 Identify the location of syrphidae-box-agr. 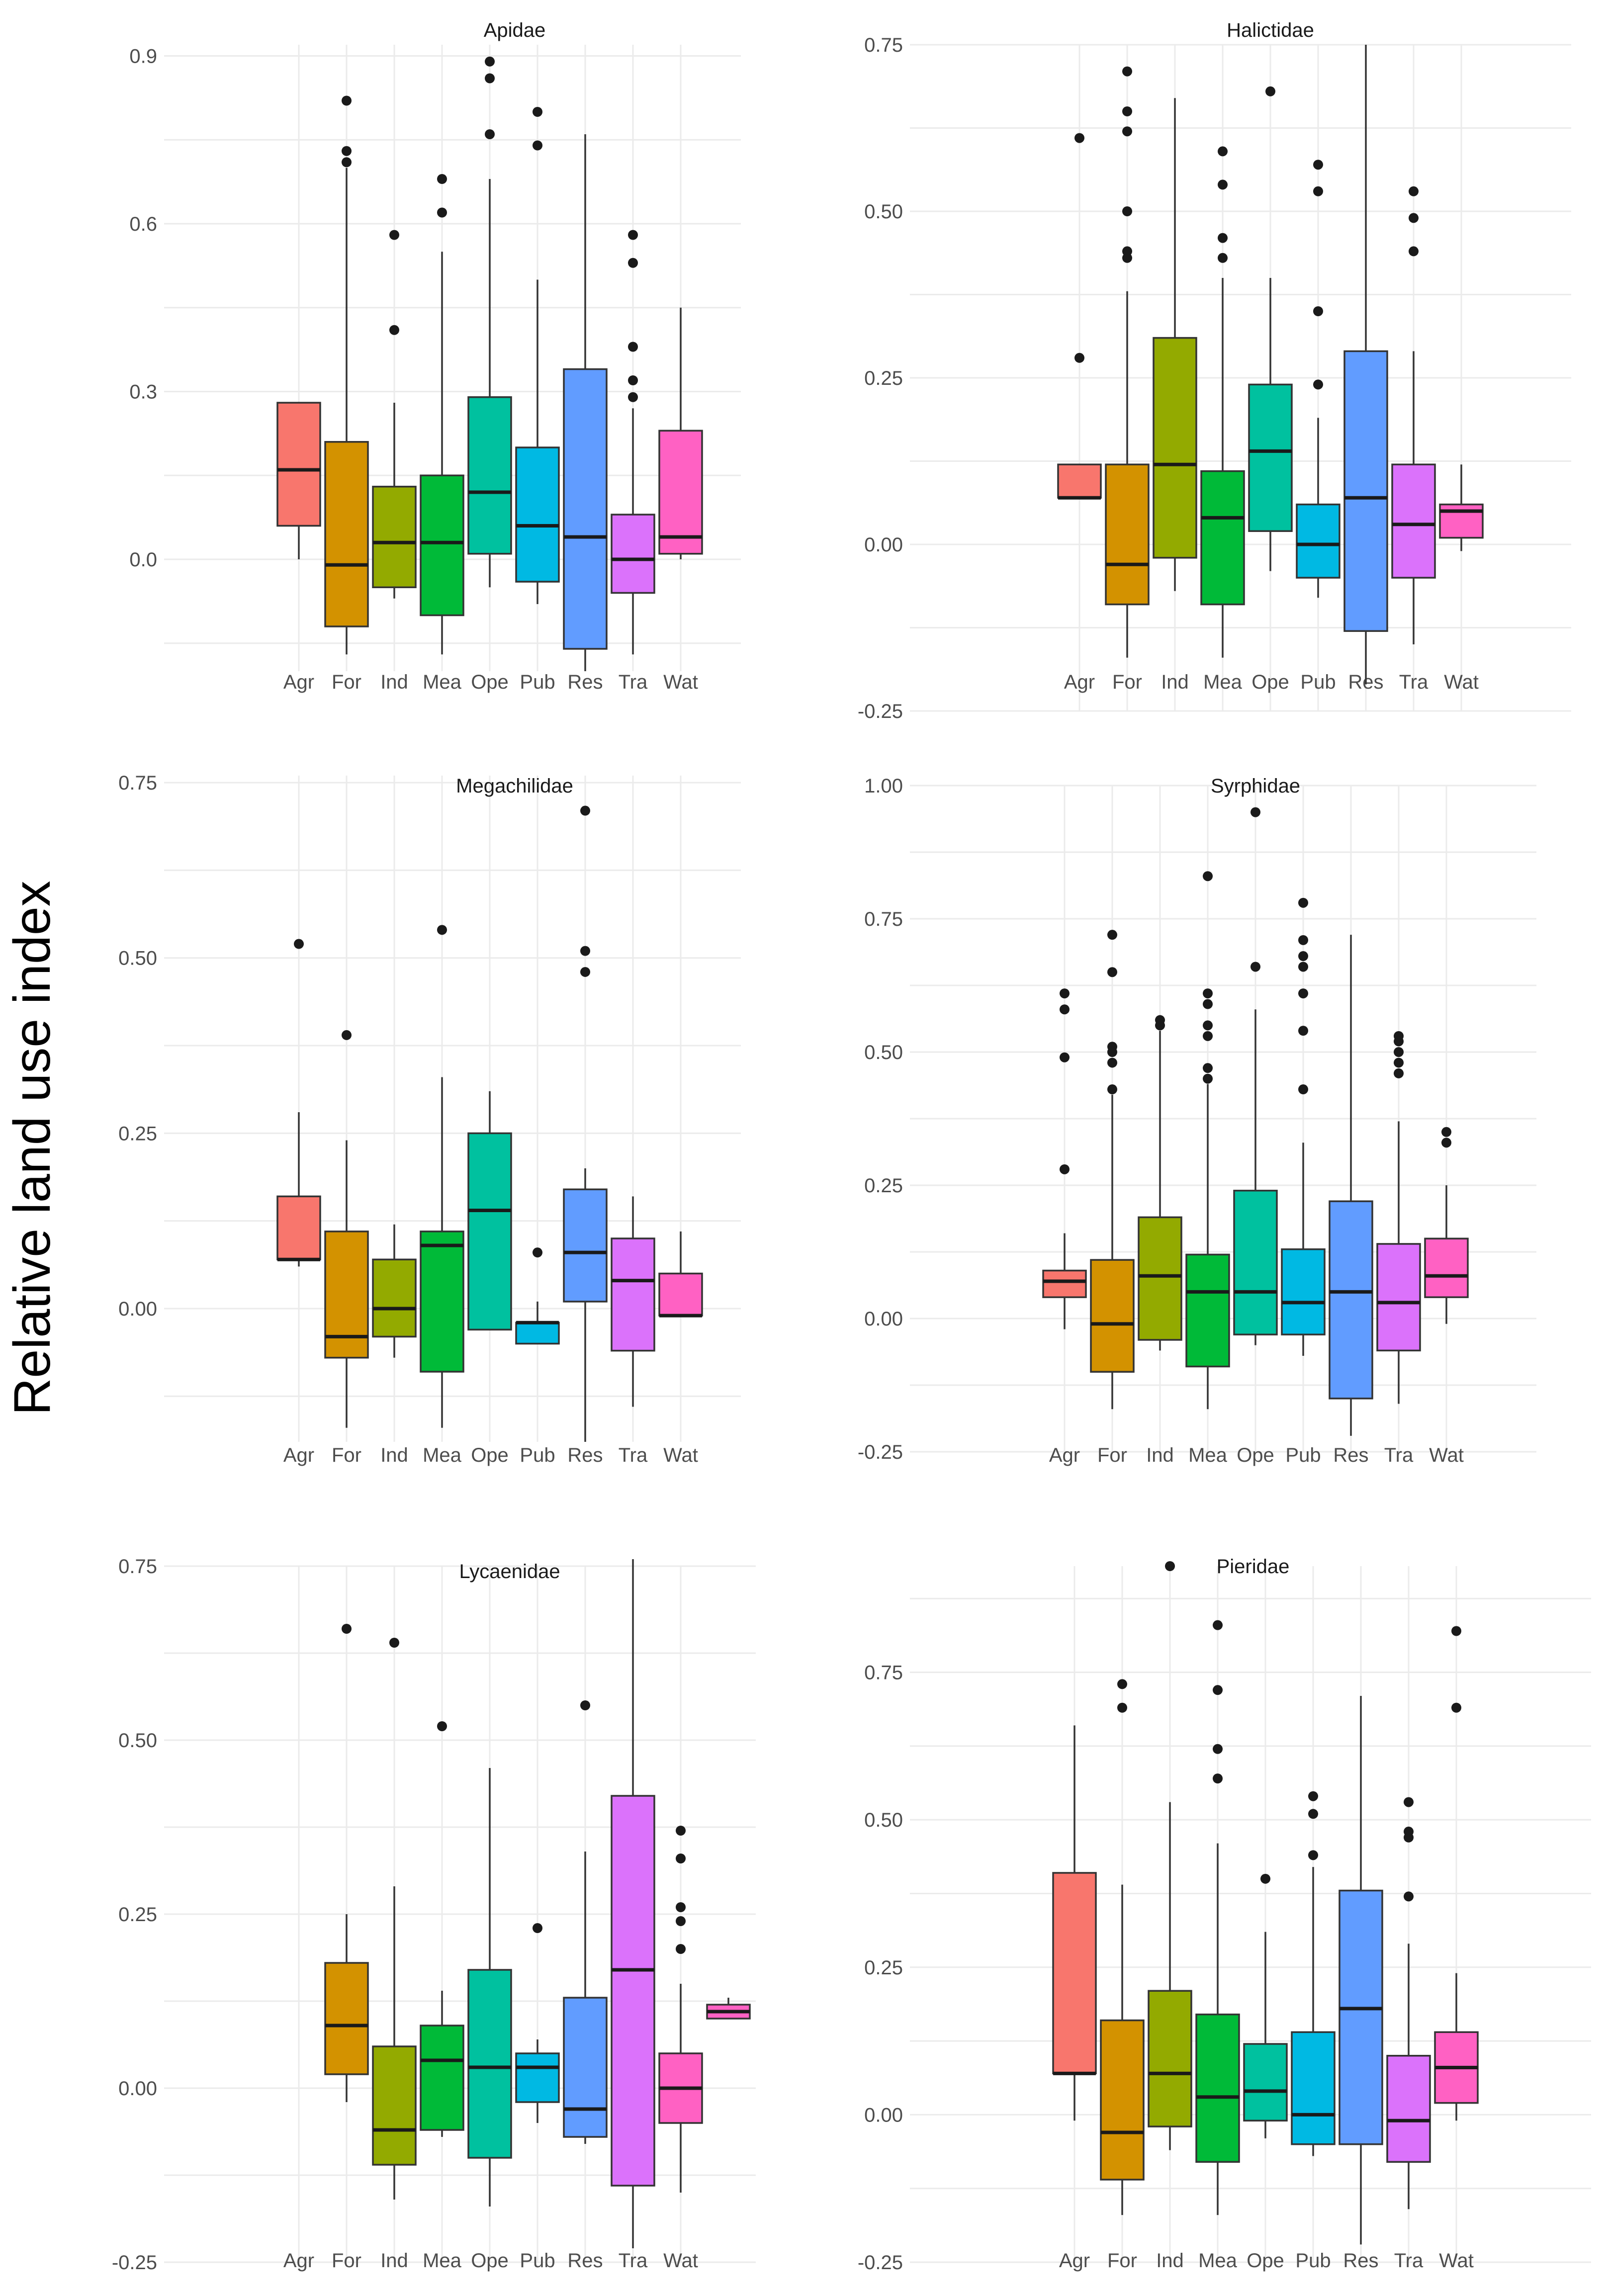
(1065, 1283).